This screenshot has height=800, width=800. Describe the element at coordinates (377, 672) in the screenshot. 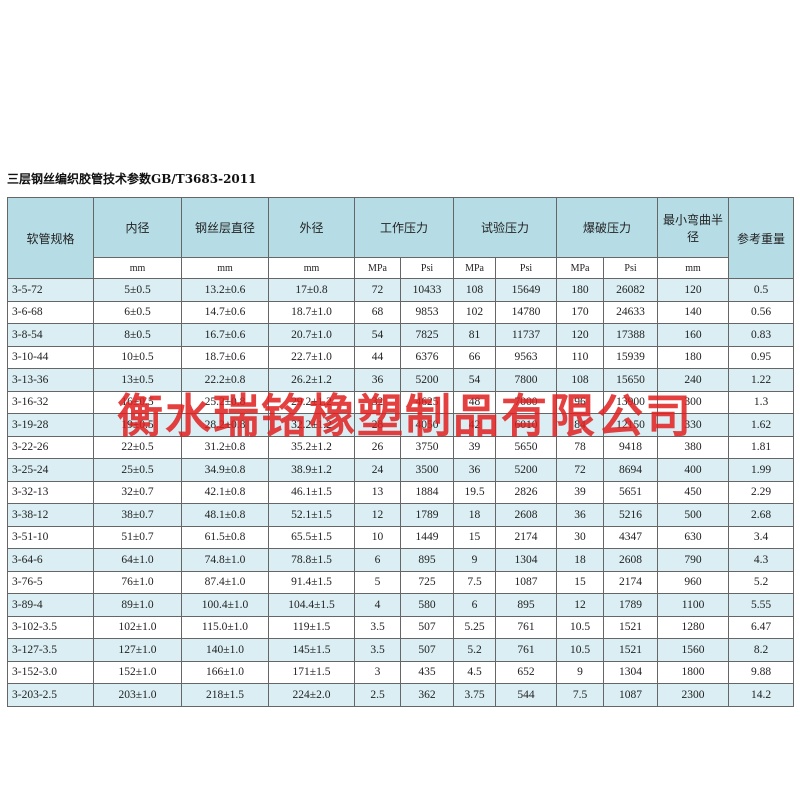

I see `cell: 3` at that location.